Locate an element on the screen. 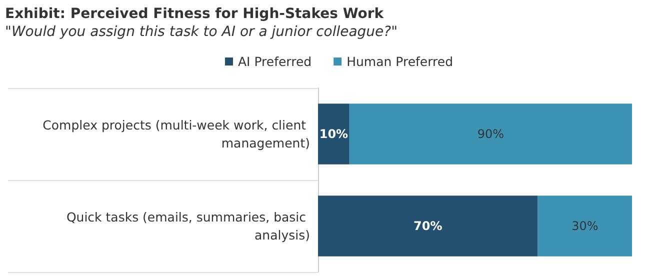 The height and width of the screenshot is (276, 653). y-tick-label: Complex projects (multi-week work, client management) is located at coordinates (176, 134).